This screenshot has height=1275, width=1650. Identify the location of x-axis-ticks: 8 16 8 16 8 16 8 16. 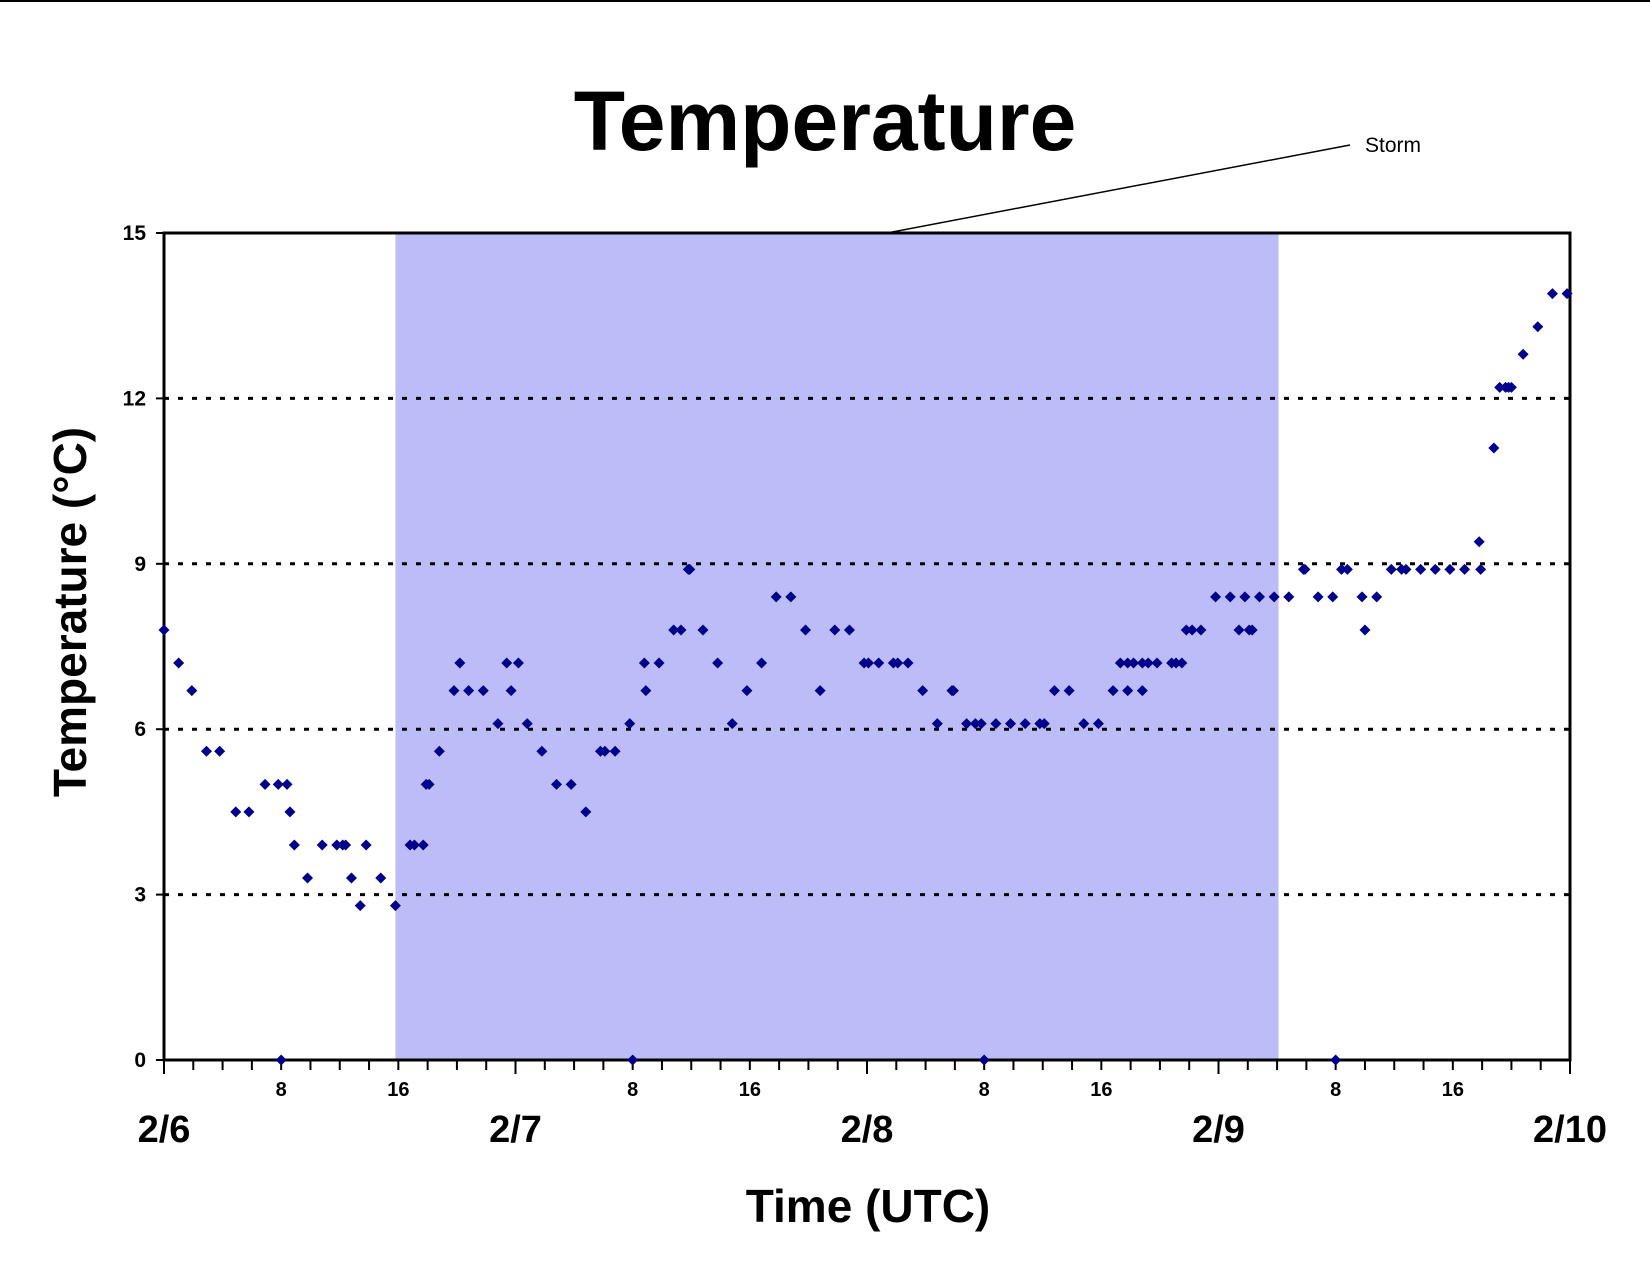
(867, 1080).